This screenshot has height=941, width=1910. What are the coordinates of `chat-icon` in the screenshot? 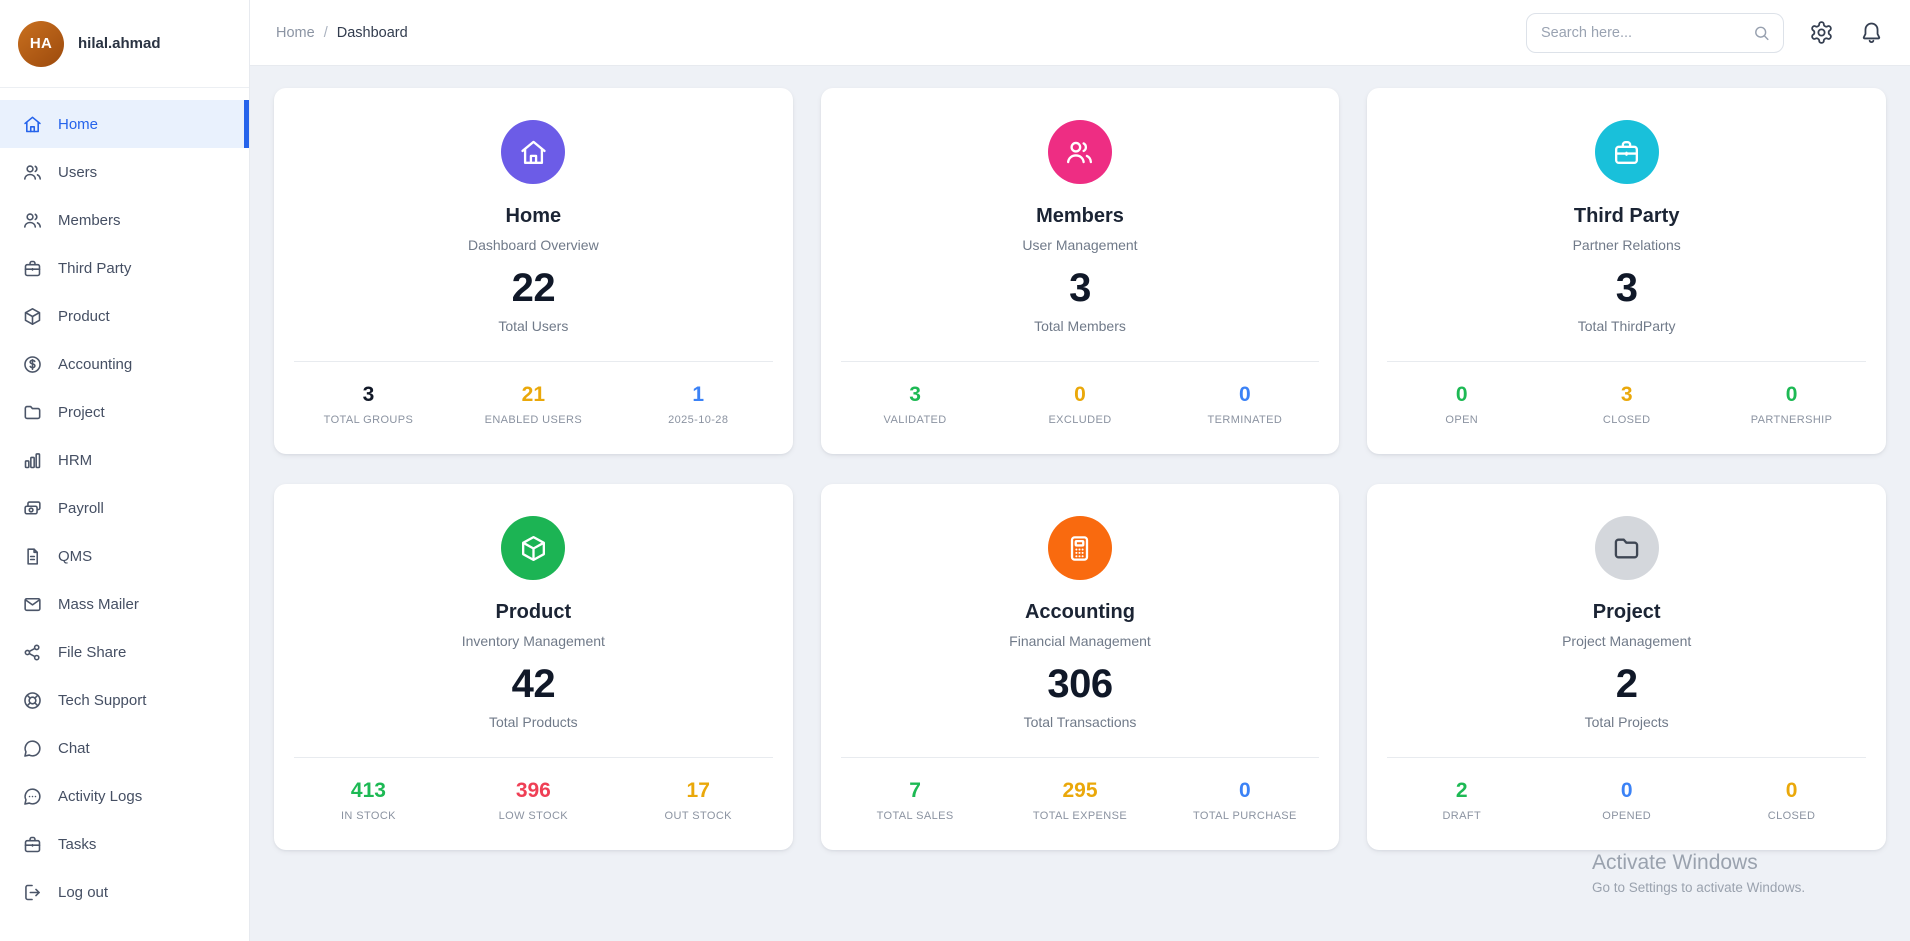 It's located at (32, 748).